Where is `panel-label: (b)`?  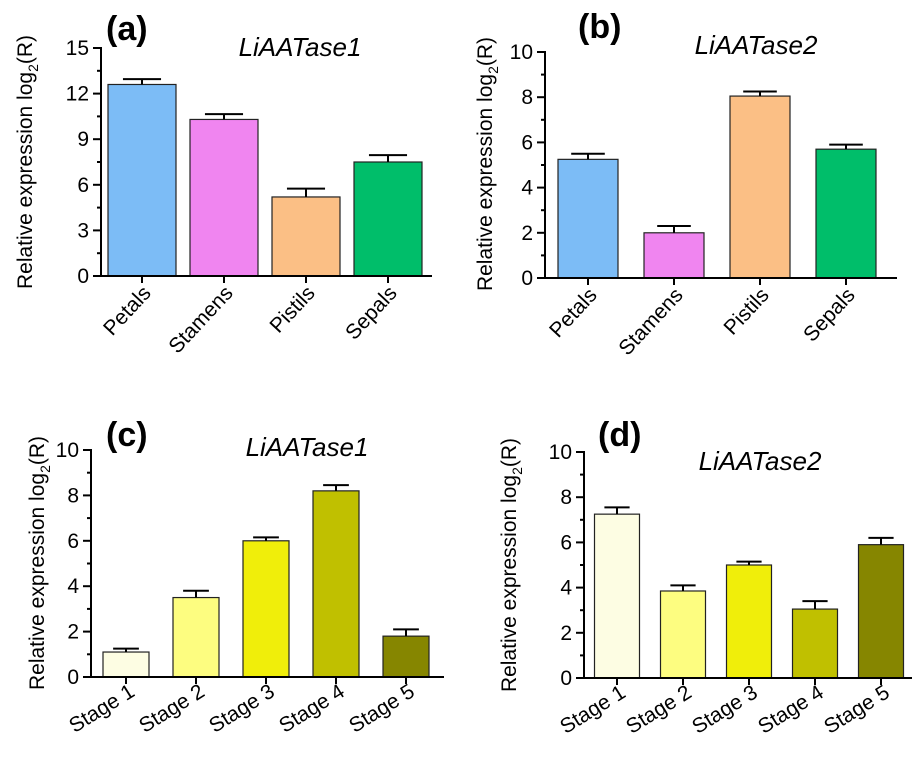
panel-label: (b) is located at coordinates (599, 27).